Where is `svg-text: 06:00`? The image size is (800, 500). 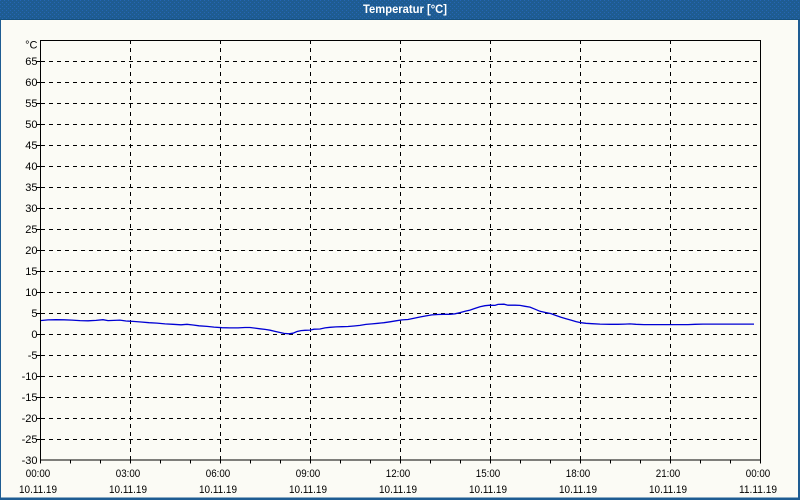 svg-text: 06:00 is located at coordinates (218, 474).